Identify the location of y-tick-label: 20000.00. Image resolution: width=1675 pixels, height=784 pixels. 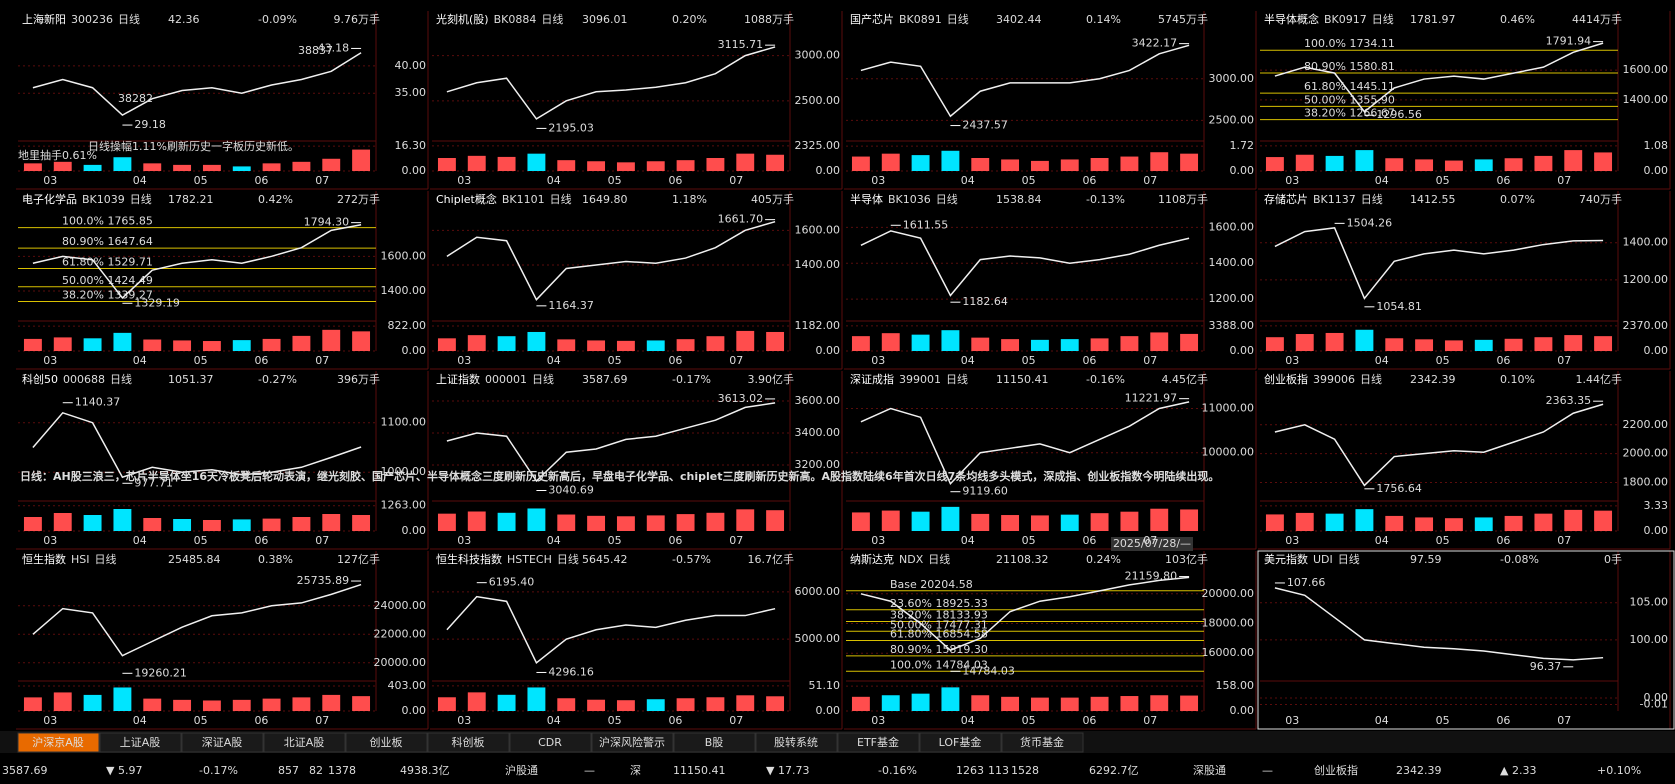
(400, 662).